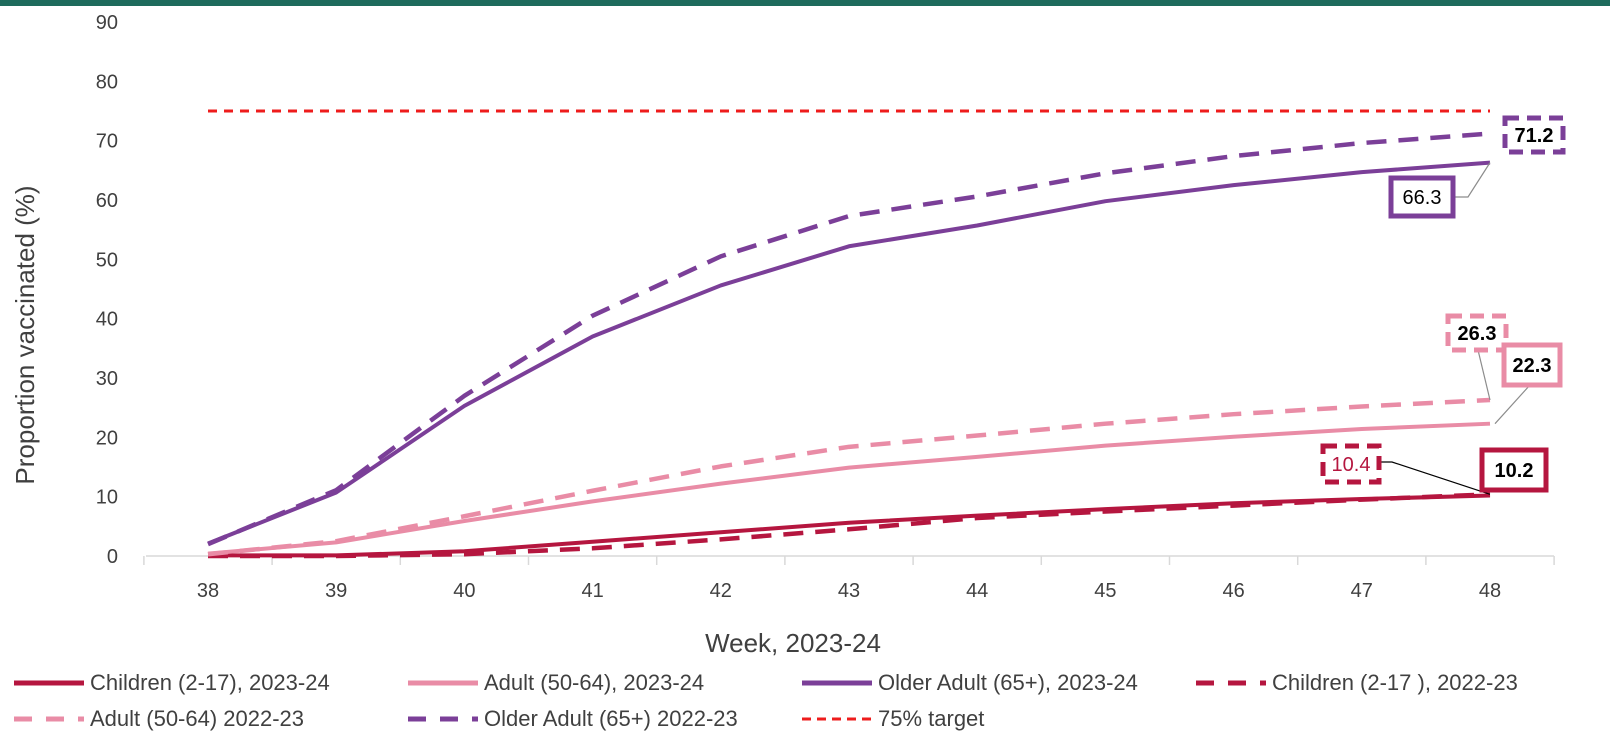 This screenshot has height=751, width=1610. What do you see at coordinates (1490, 591) in the screenshot?
I see `x-tick-label: 48` at bounding box center [1490, 591].